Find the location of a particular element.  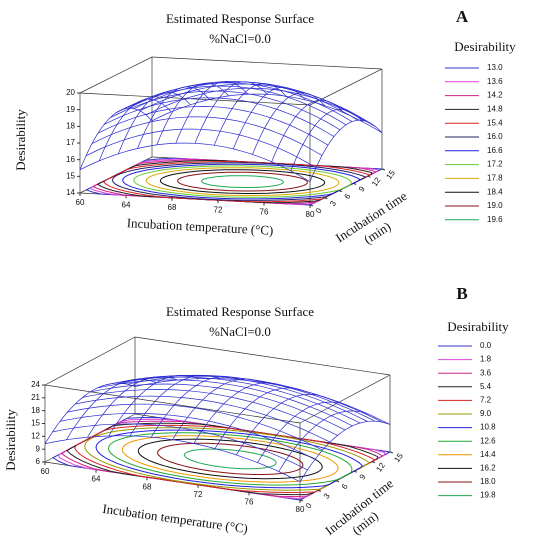

legend-label: 0.0 is located at coordinates (486, 345).